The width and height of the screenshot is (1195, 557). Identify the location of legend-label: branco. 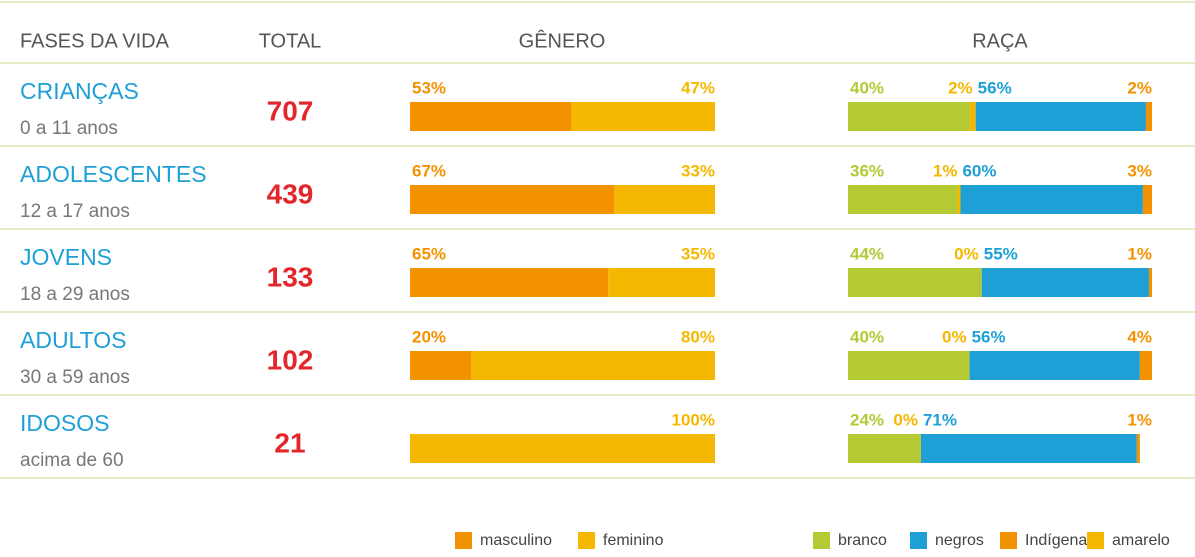
(862, 540).